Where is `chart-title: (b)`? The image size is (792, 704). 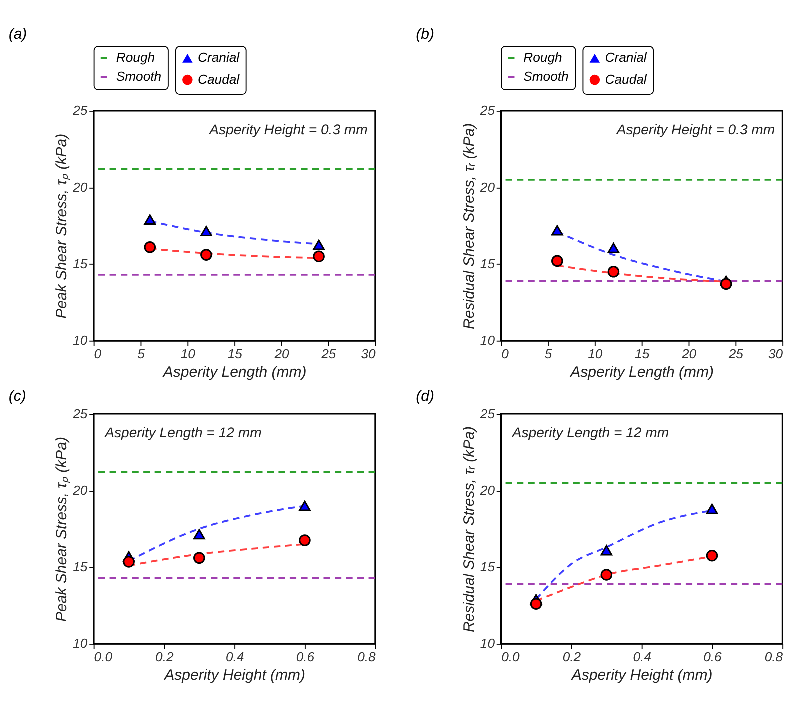
chart-title: (b) is located at coordinates (425, 35).